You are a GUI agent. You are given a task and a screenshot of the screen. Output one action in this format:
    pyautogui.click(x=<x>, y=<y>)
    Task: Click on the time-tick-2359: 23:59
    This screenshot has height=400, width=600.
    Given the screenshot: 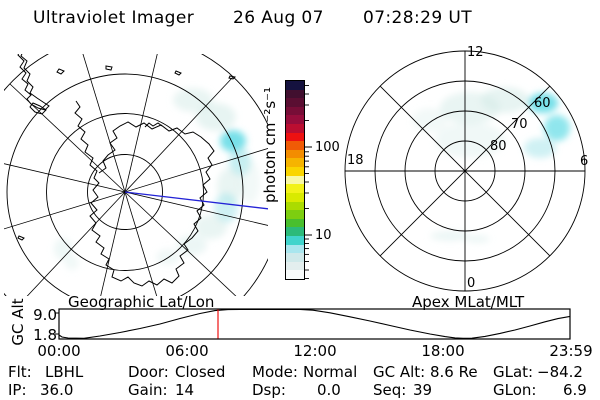 What is the action you would take?
    pyautogui.click(x=571, y=351)
    